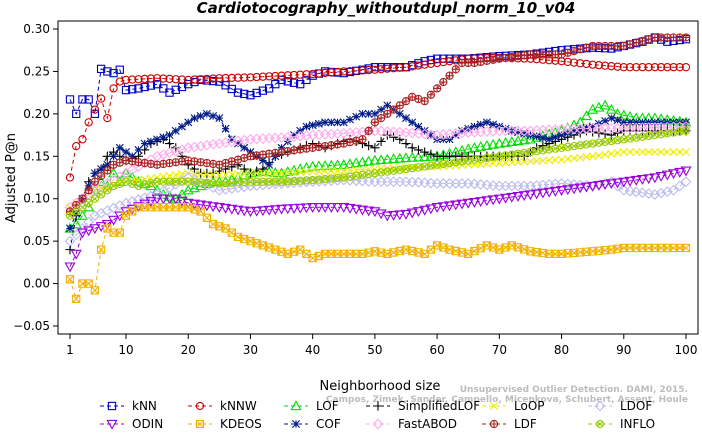 Image resolution: width=702 pixels, height=434 pixels. I want to click on y-tick-label: −0.05, so click(31, 326).